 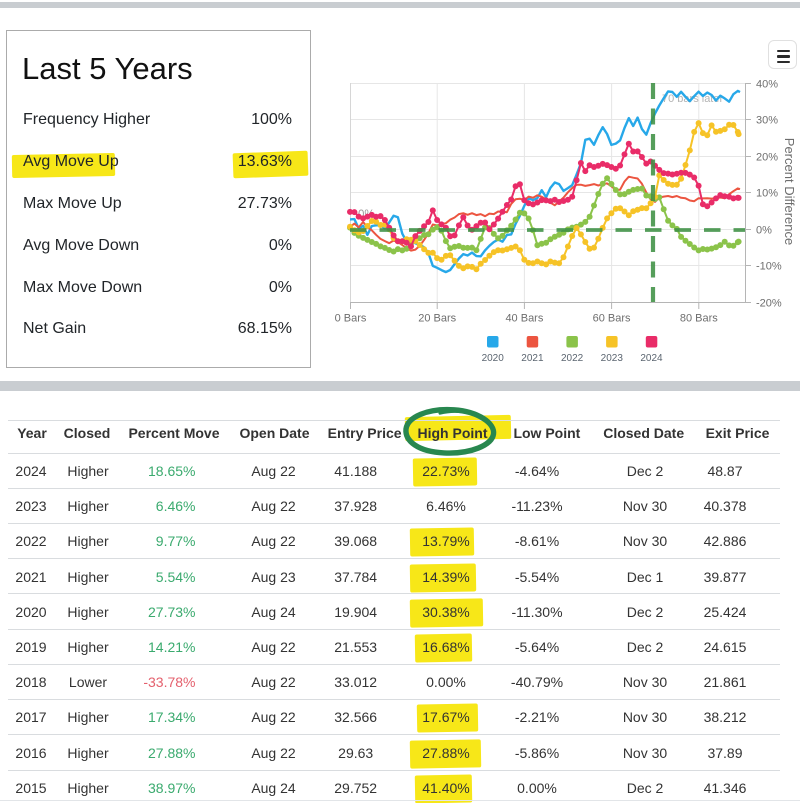 What do you see at coordinates (612, 358) in the screenshot?
I see `svg-text: 2023` at bounding box center [612, 358].